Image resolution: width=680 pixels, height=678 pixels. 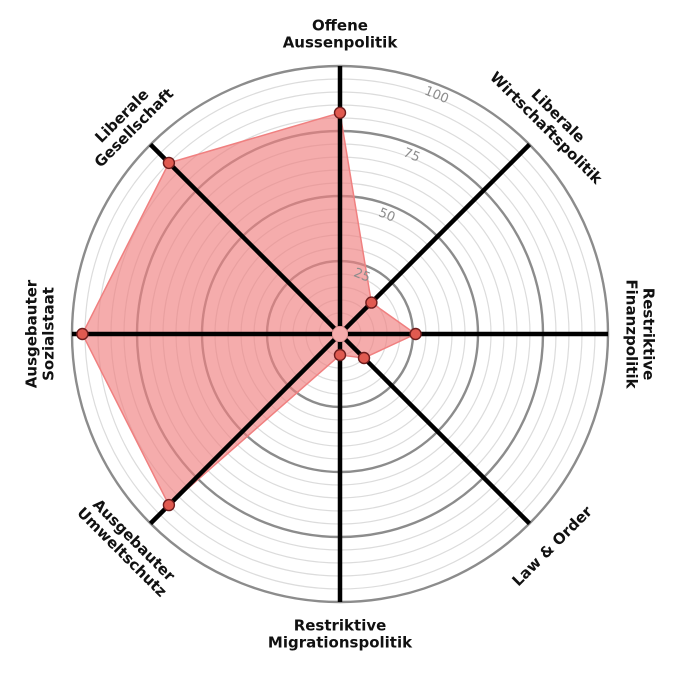 What do you see at coordinates (242, 236) in the screenshot?
I see `spoke-liberale-gesellschaft` at bounding box center [242, 236].